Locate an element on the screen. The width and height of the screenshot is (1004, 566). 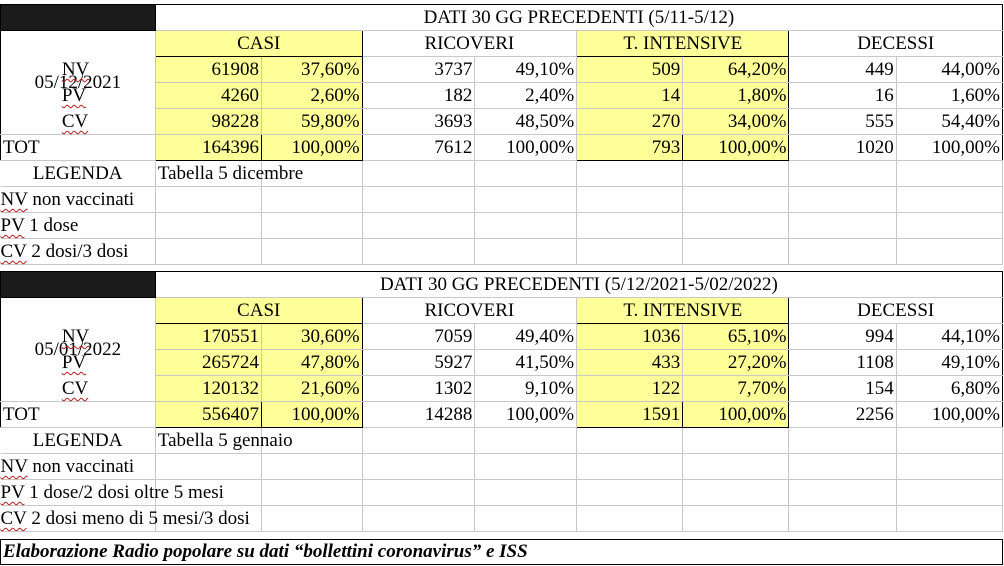
casi-value: CV 98228 is located at coordinates (162, 121).